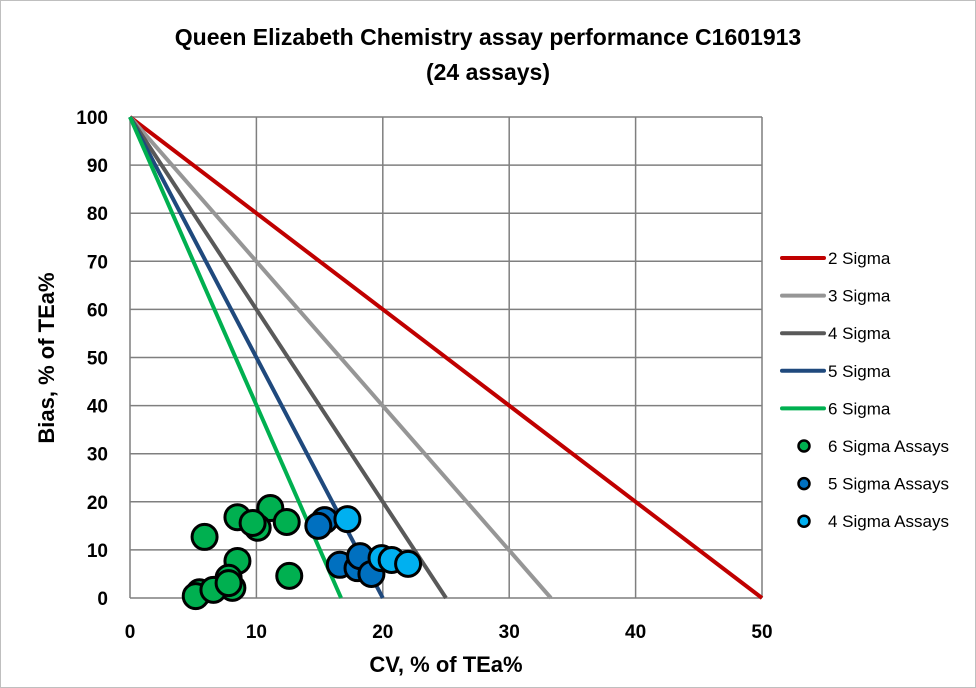 The height and width of the screenshot is (688, 976). Describe the element at coordinates (888, 484) in the screenshot. I see `legend-label: 5 Sigma Assays` at that location.